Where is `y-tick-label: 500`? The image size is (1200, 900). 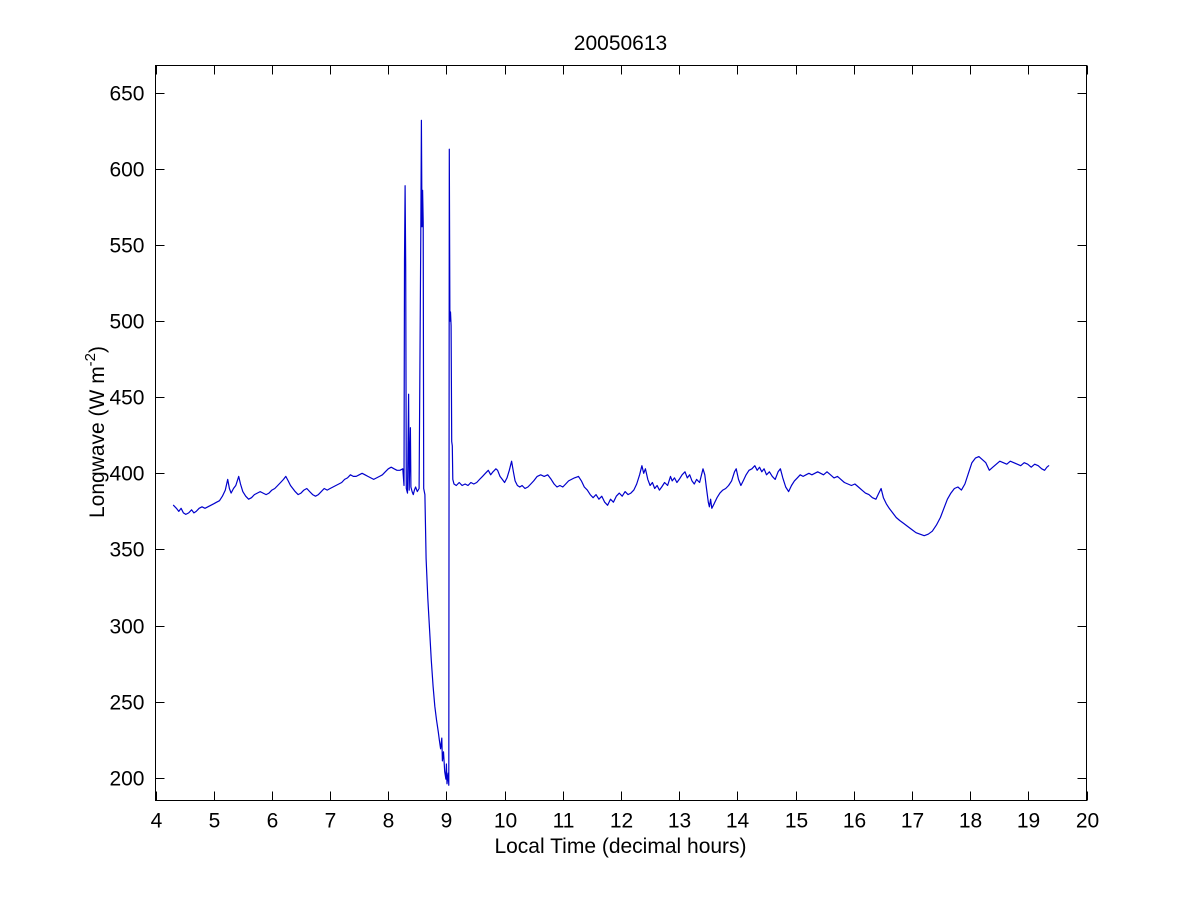
y-tick-label: 500 is located at coordinates (126, 322).